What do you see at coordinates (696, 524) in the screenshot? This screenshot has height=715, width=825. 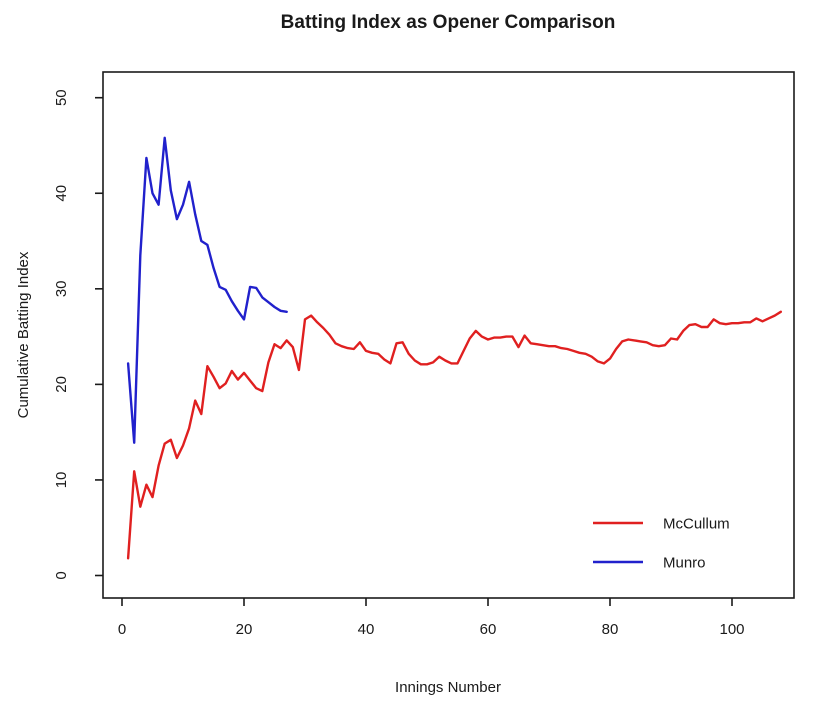 I see `legend-label-mccullum: McCullum` at bounding box center [696, 524].